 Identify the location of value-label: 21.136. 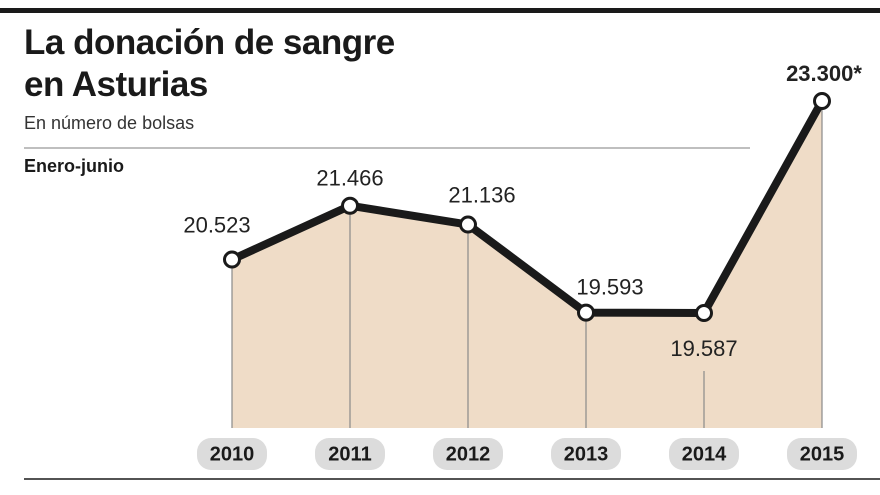
(481, 194).